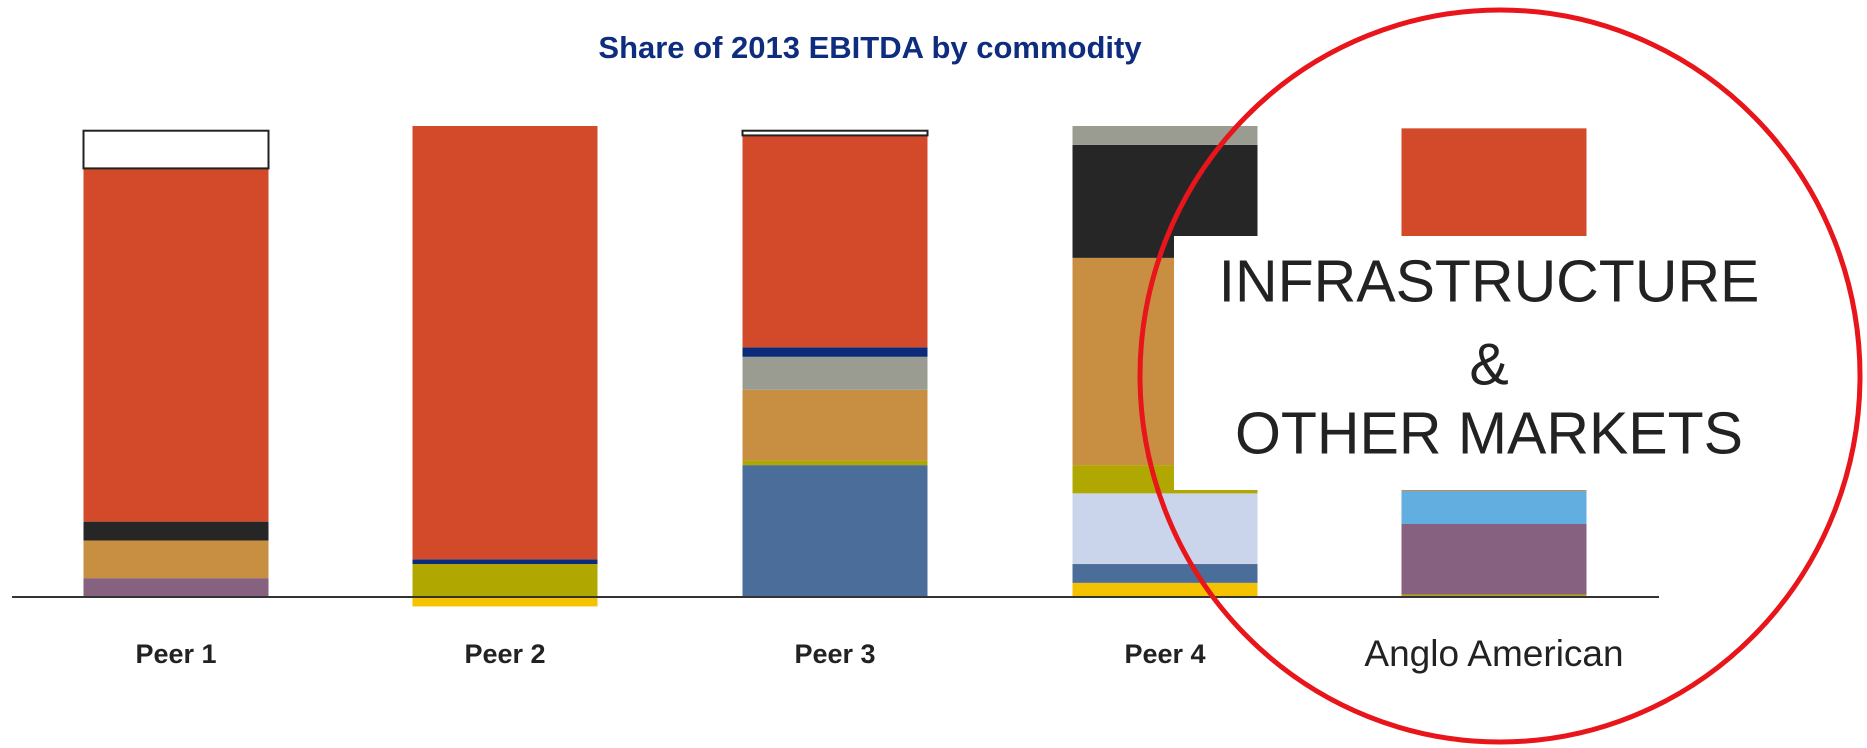 The width and height of the screenshot is (1867, 748). What do you see at coordinates (1489, 282) in the screenshot?
I see `annotation-text: INFRASTRUCTURE` at bounding box center [1489, 282].